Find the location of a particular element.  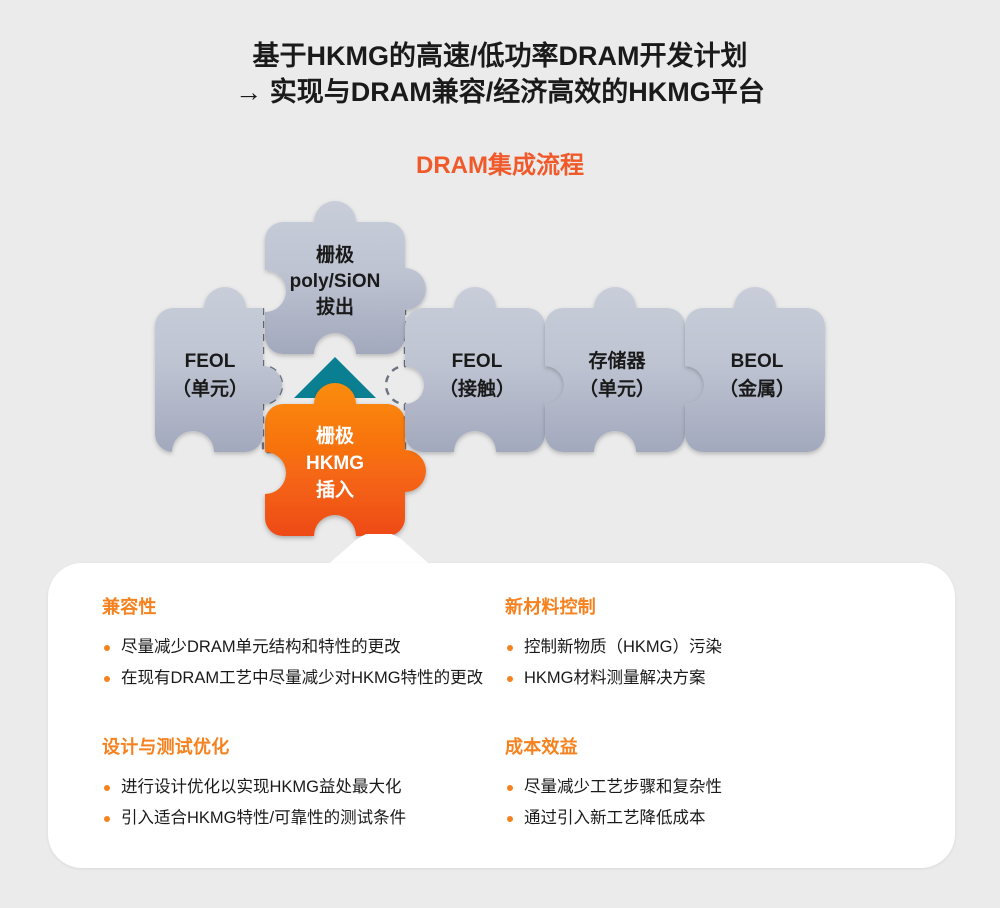

card-section-new-material-control: 新材料控制 控制新物质（HKMG）污染 HKMG材料测量解决方案 is located at coordinates (723, 663).